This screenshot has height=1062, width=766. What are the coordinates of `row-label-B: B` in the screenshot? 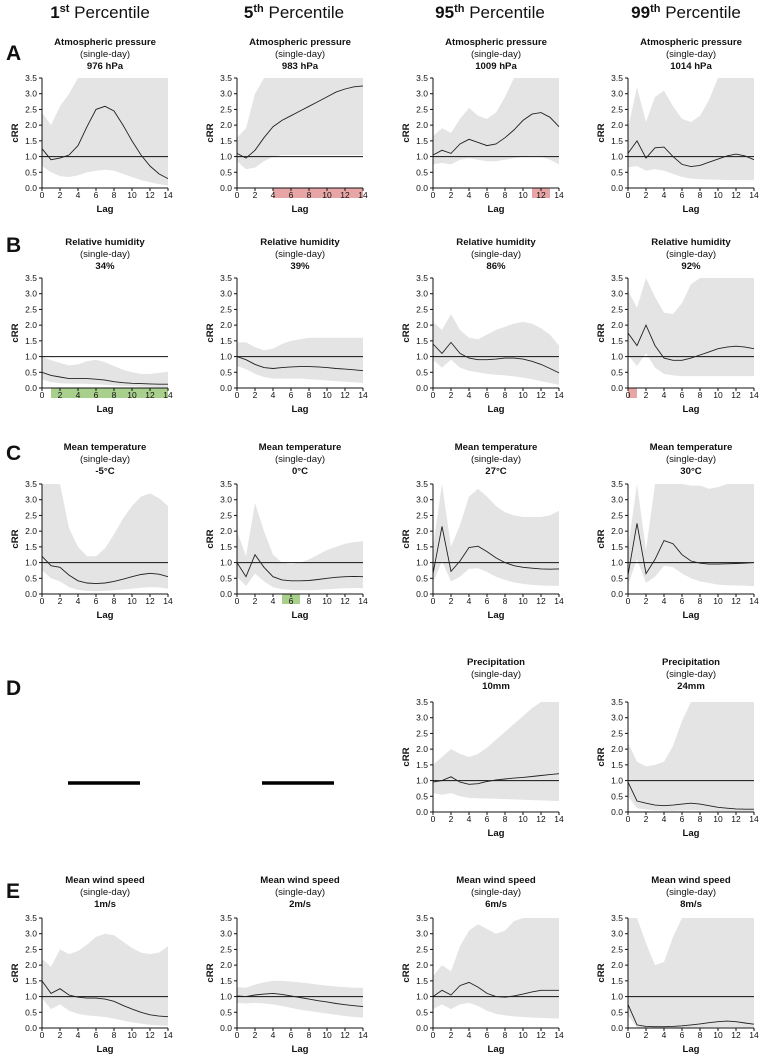 It's located at (13, 245).